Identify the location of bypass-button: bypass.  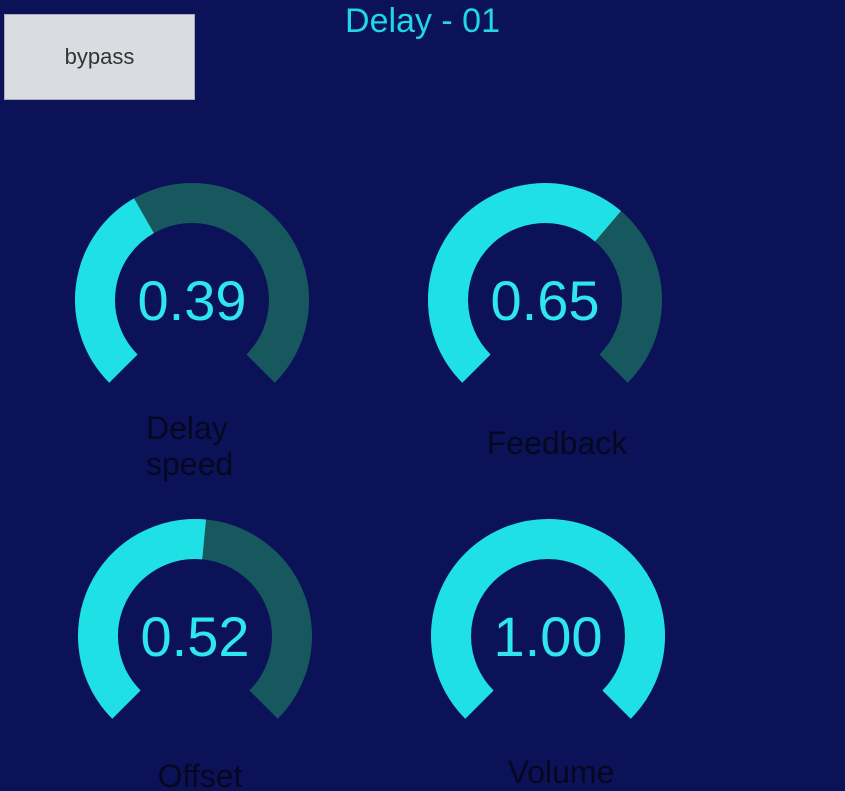
(99, 57).